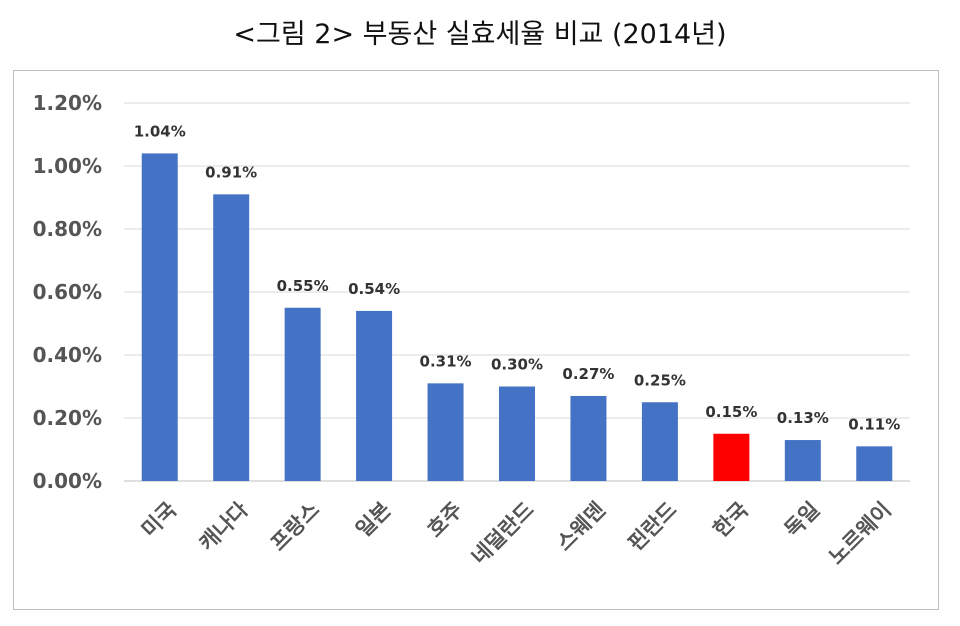 This screenshot has height=626, width=960. I want to click on data-label: 1.04%, so click(160, 131).